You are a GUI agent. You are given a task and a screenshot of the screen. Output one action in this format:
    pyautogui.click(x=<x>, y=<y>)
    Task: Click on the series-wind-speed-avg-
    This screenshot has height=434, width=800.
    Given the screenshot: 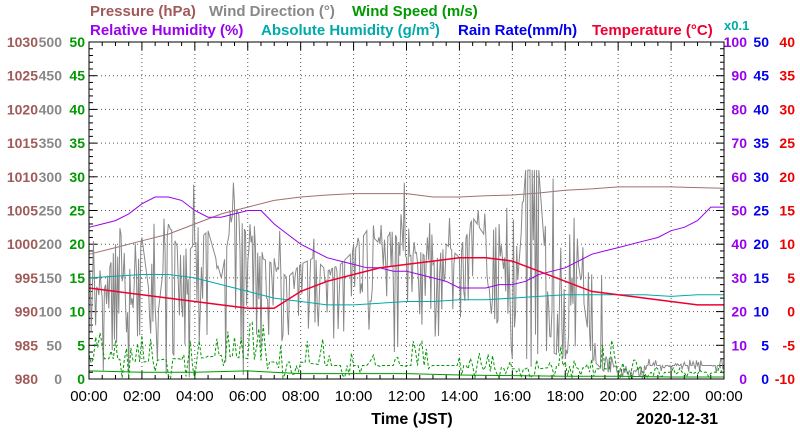 What is the action you would take?
    pyautogui.click(x=406, y=374)
    